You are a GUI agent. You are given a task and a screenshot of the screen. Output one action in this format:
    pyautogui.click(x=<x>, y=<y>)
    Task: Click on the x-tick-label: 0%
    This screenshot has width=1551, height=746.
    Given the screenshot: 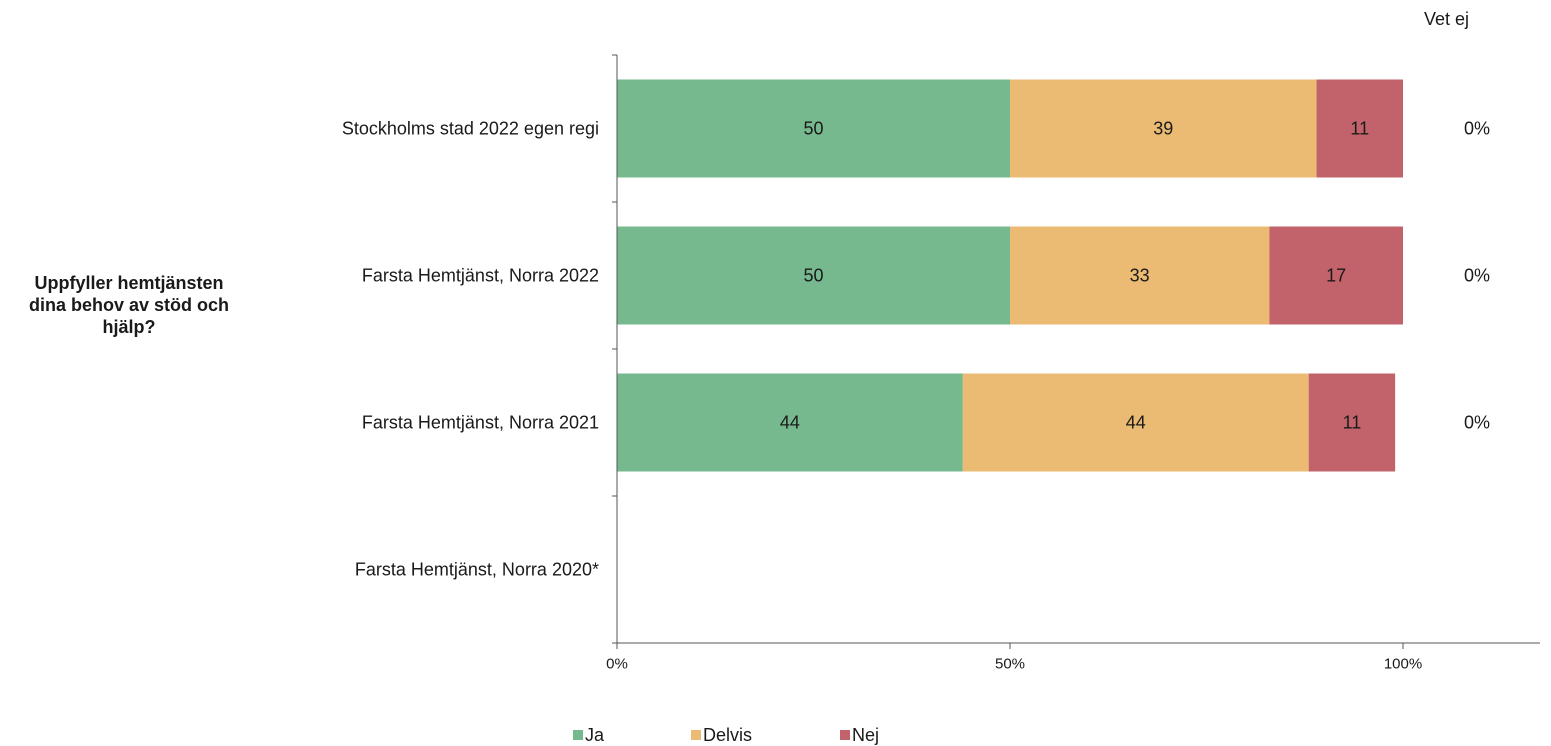 What is the action you would take?
    pyautogui.click(x=617, y=664)
    